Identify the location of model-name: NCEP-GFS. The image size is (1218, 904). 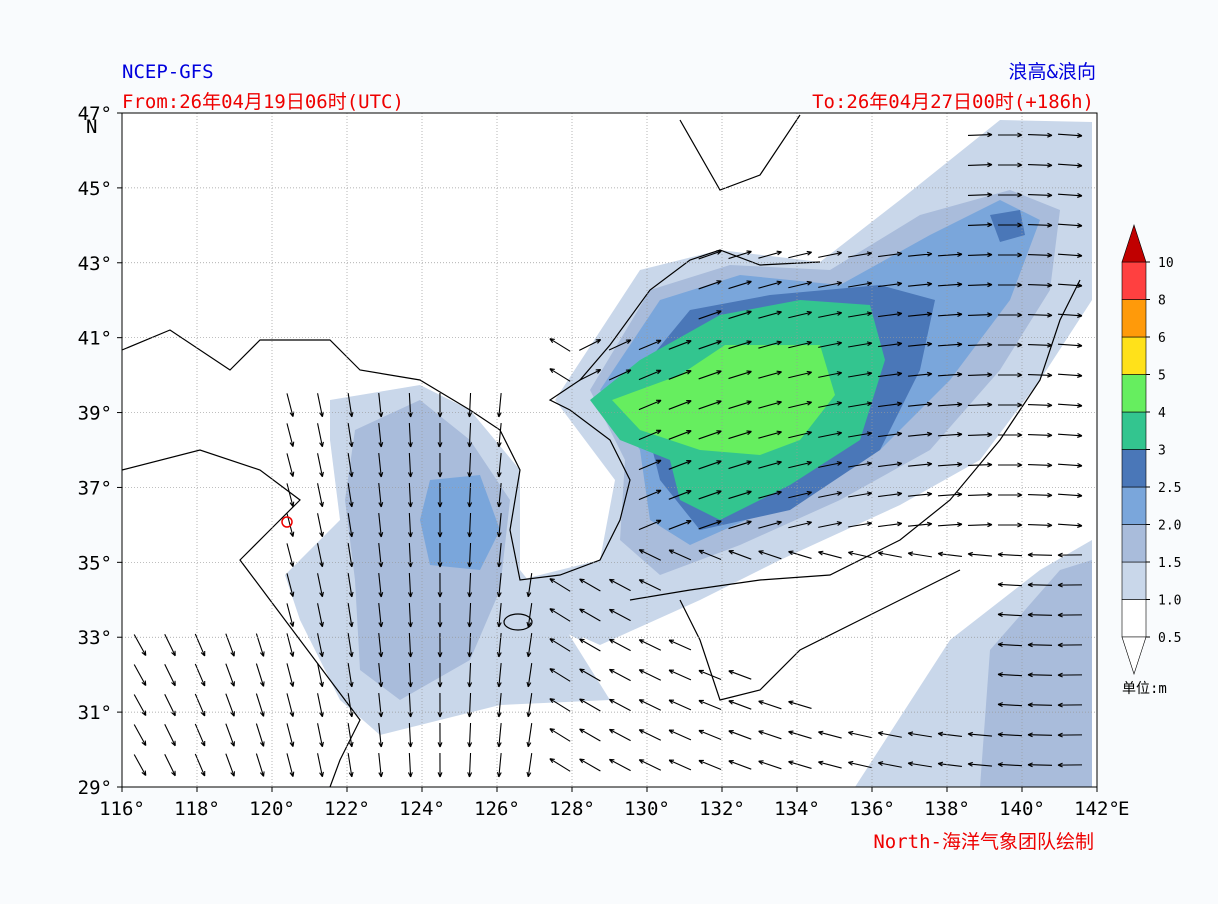
(168, 72).